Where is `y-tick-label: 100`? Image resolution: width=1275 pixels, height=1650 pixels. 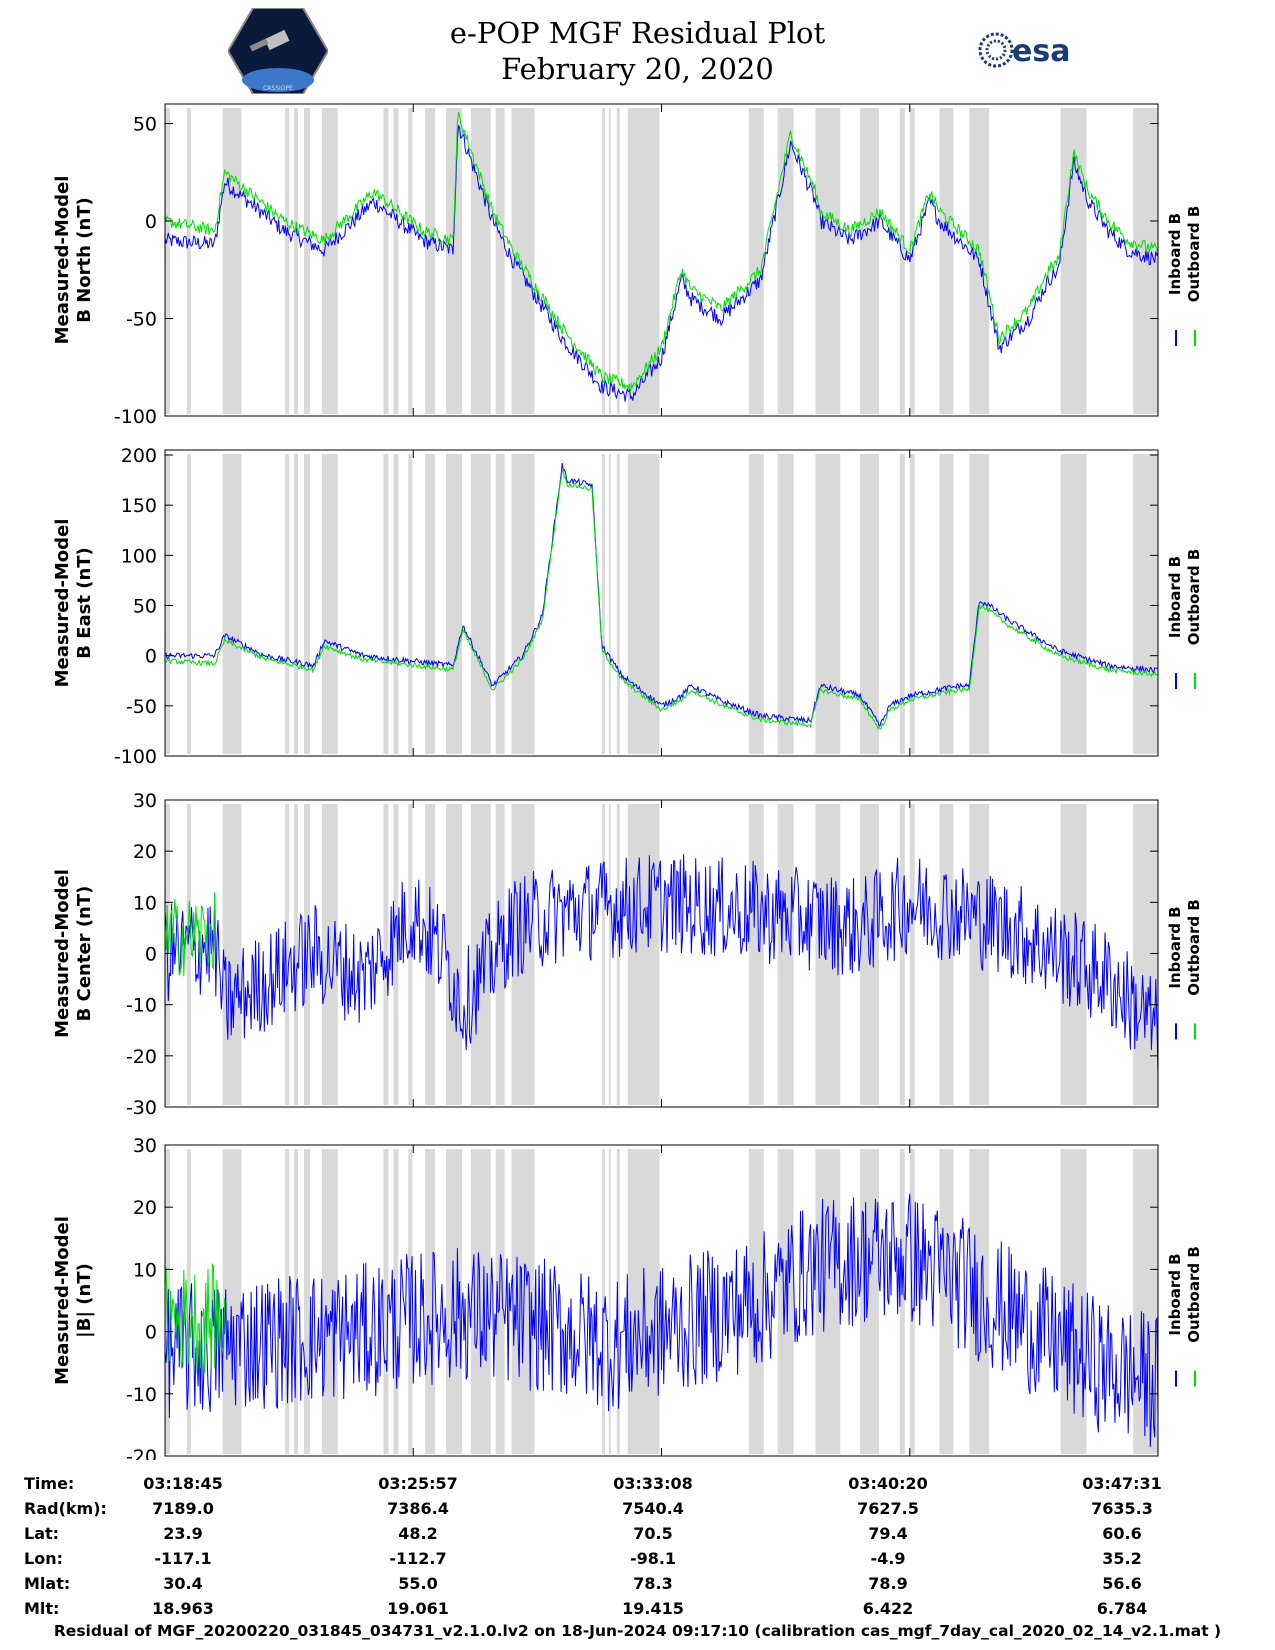 y-tick-label: 100 is located at coordinates (139, 556).